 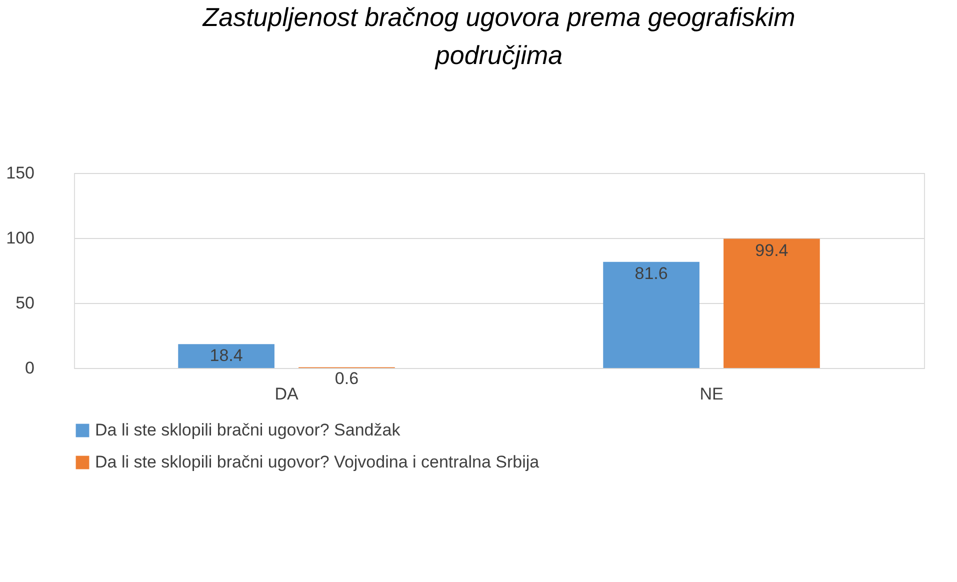 I want to click on data-label: 0.6, so click(x=346, y=378).